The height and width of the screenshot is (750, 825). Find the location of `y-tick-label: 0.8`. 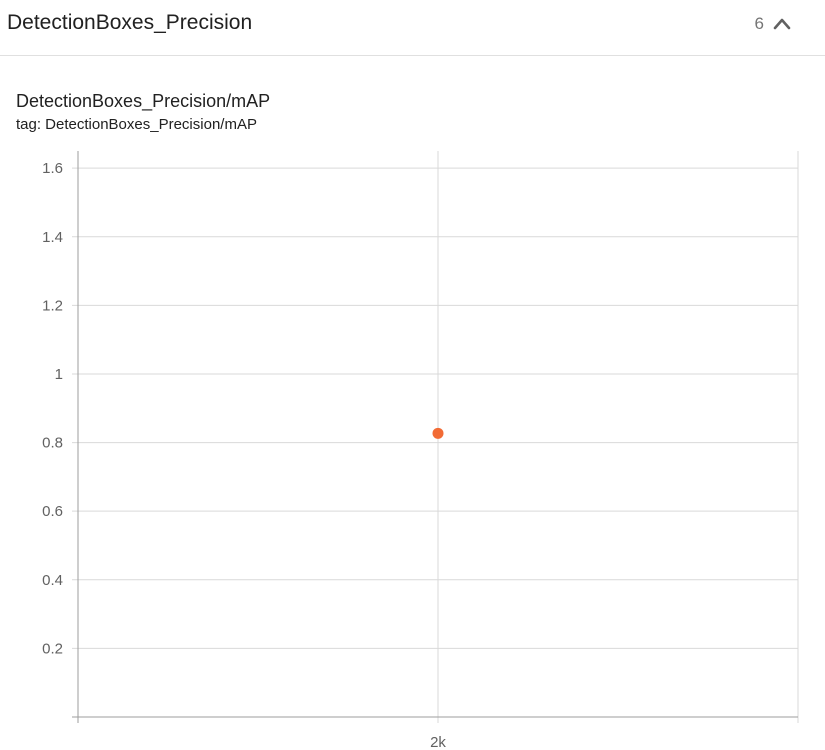

y-tick-label: 0.8 is located at coordinates (52, 443).